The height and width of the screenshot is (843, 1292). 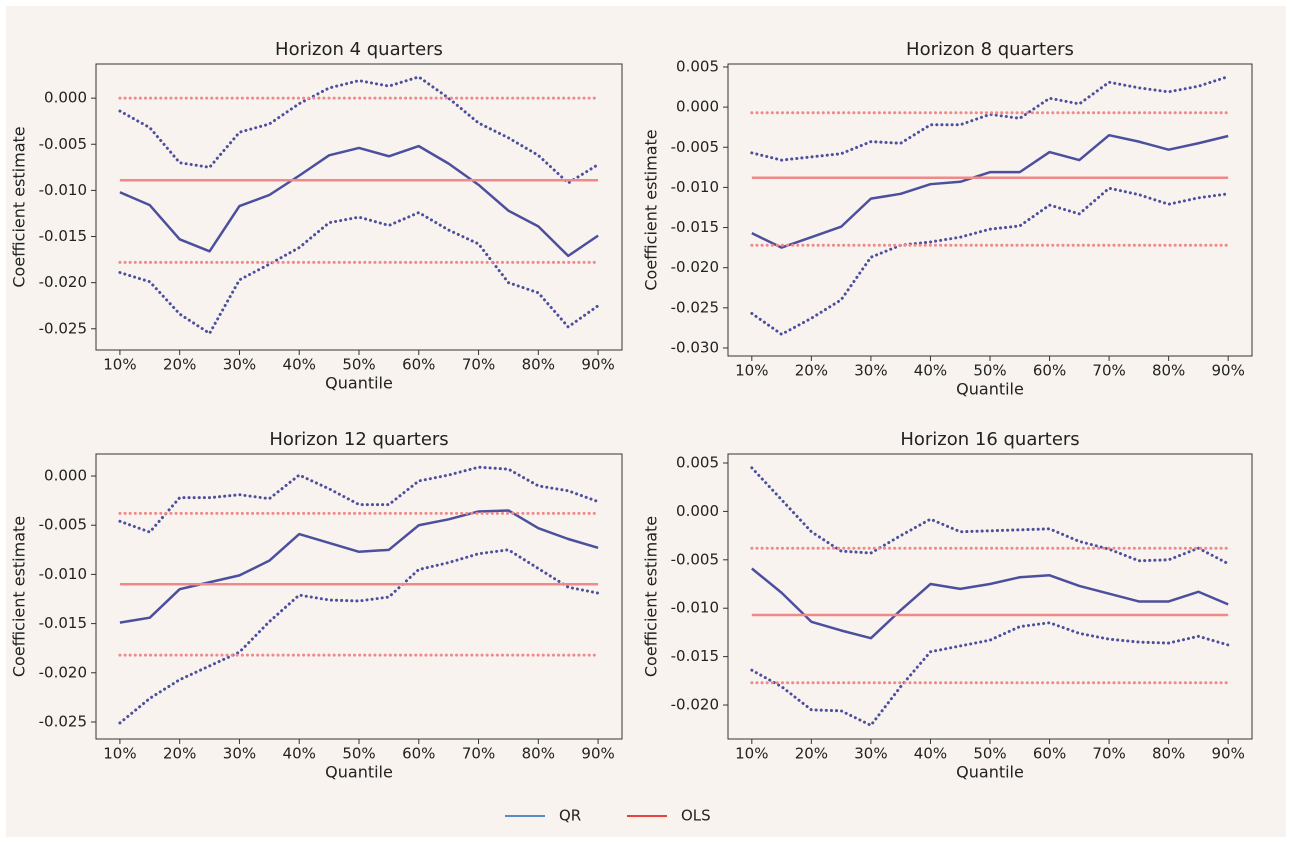 What do you see at coordinates (358, 439) in the screenshot?
I see `chart-title: Horizon 12 quarters` at bounding box center [358, 439].